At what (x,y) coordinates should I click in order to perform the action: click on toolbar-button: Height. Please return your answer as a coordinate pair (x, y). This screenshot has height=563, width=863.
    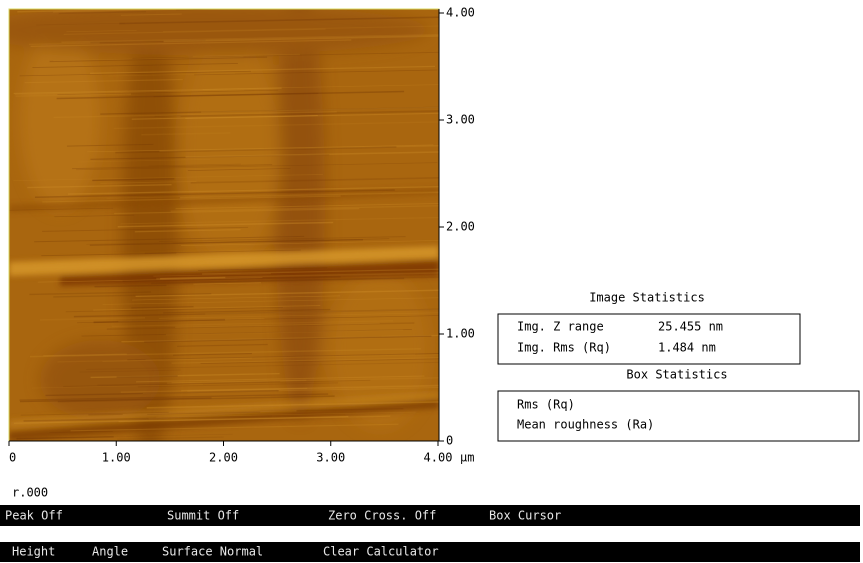
    Looking at the image, I should click on (33, 552).